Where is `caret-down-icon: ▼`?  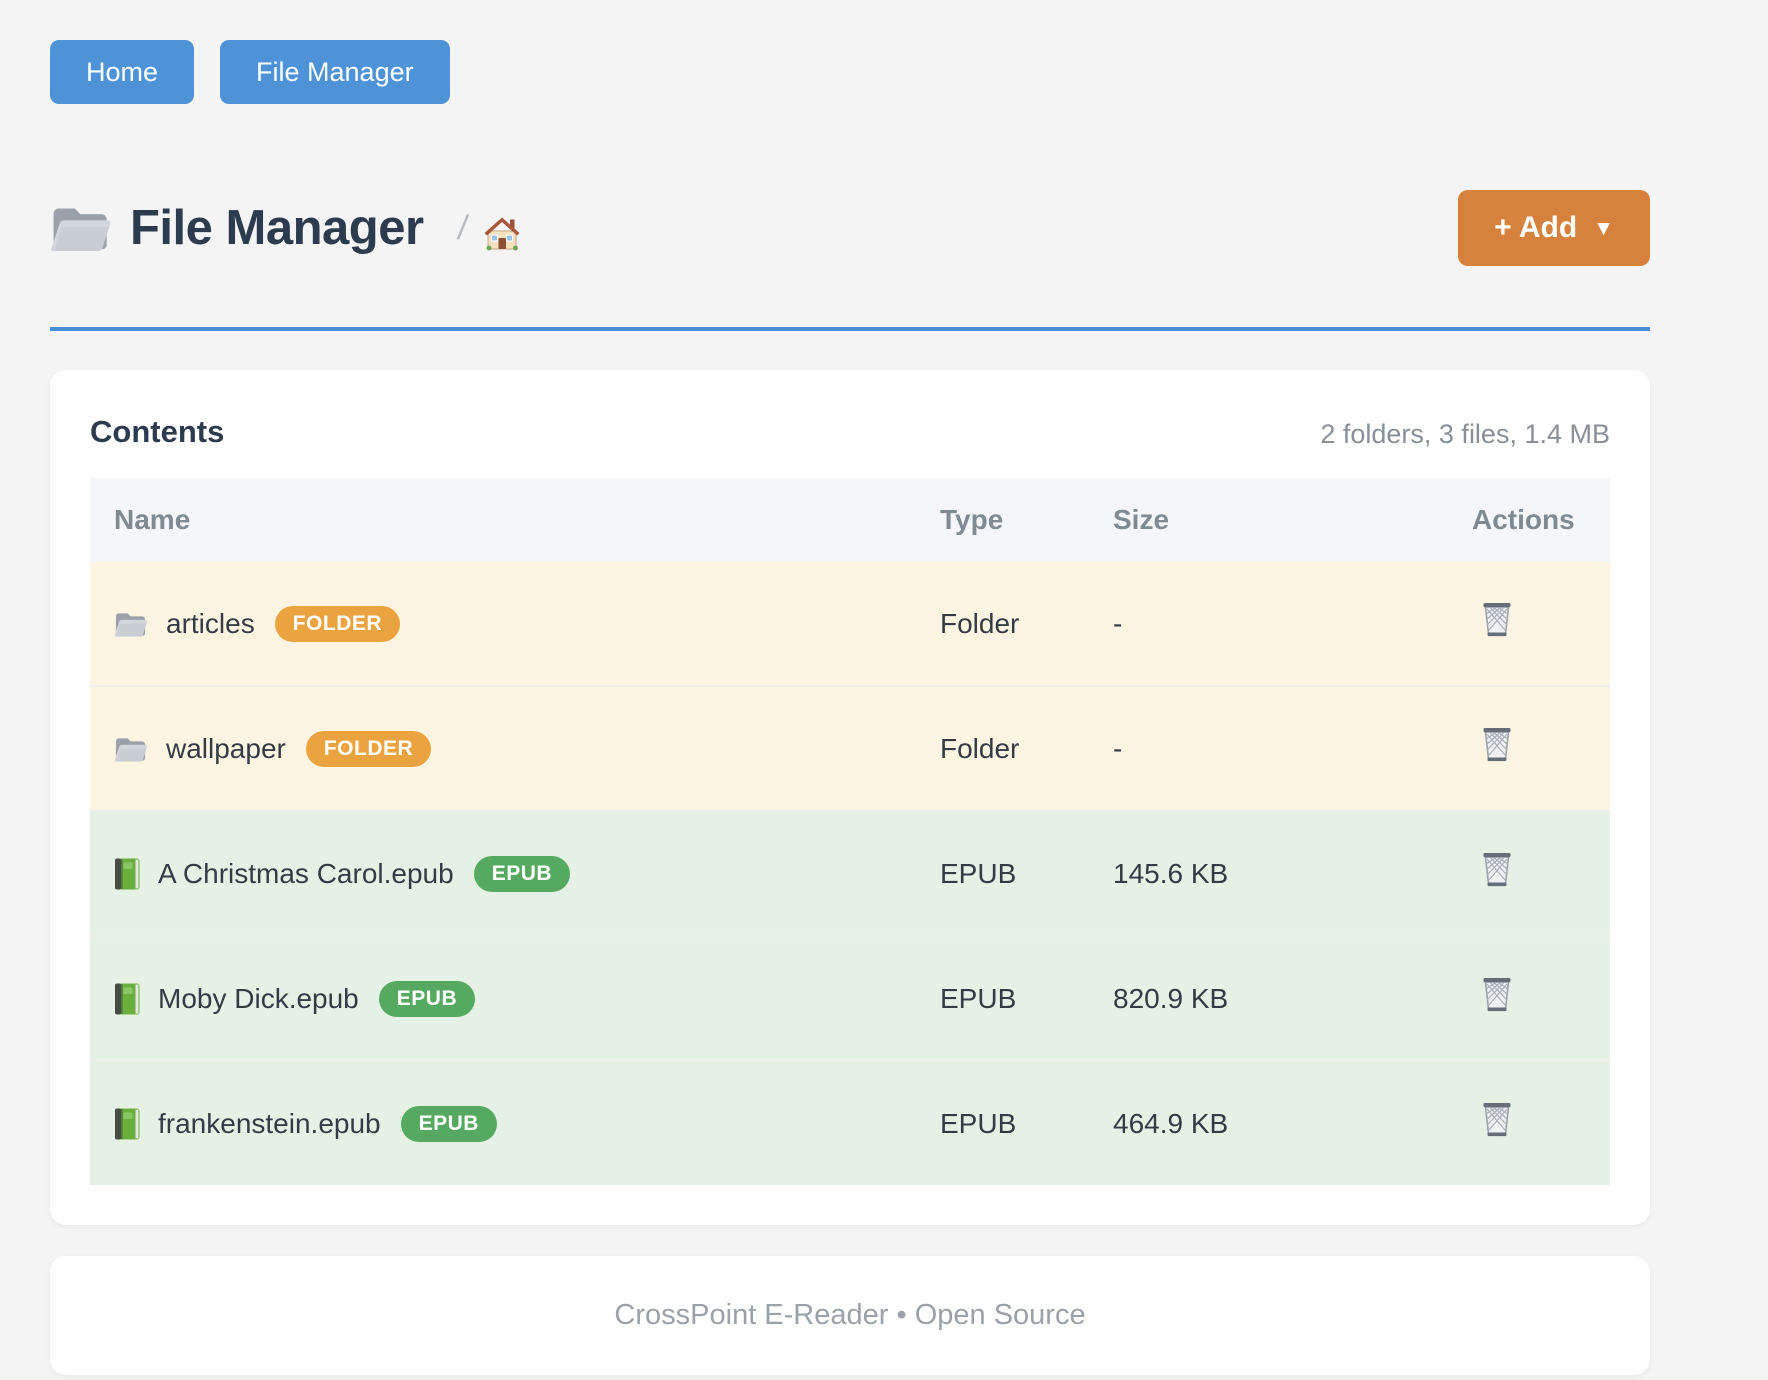
caret-down-icon: ▼ is located at coordinates (1603, 228).